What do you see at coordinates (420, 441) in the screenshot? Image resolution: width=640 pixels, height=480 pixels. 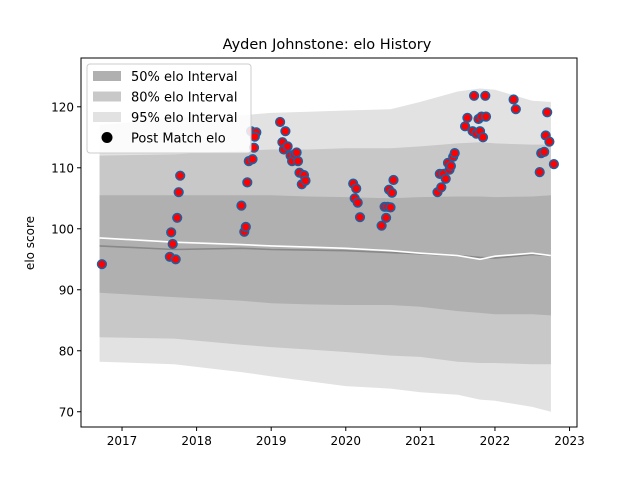 I see `x-tick-label: 2021` at bounding box center [420, 441].